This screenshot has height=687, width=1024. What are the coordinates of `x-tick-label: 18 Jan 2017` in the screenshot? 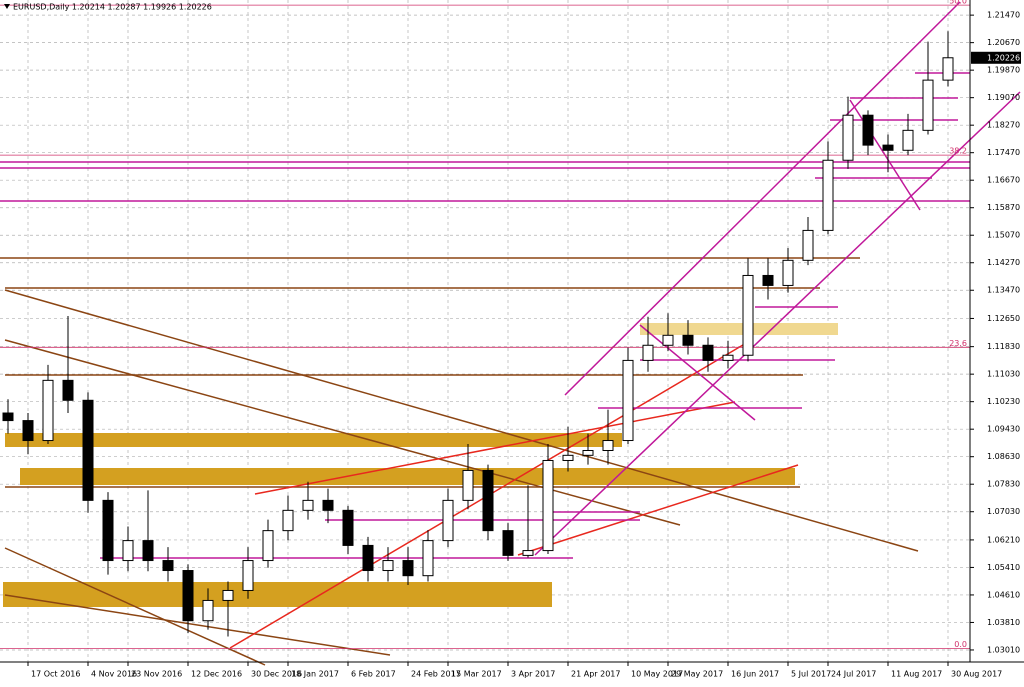 It's located at (315, 674).